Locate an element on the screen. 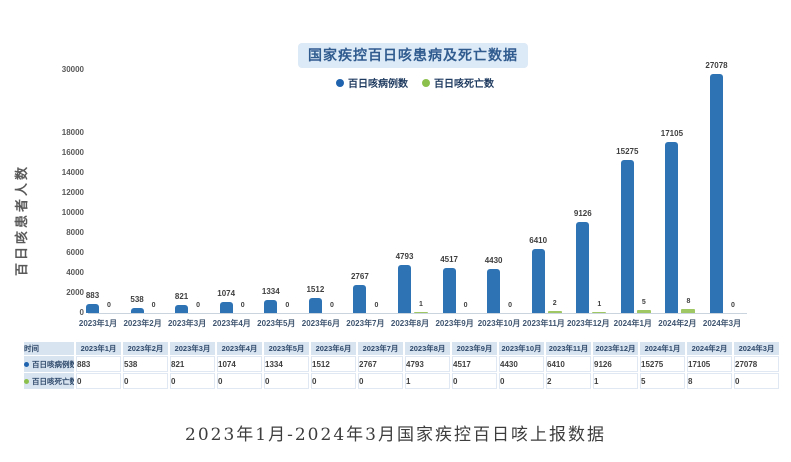 The height and width of the screenshot is (462, 791). table-cell-value: 2 is located at coordinates (568, 381).